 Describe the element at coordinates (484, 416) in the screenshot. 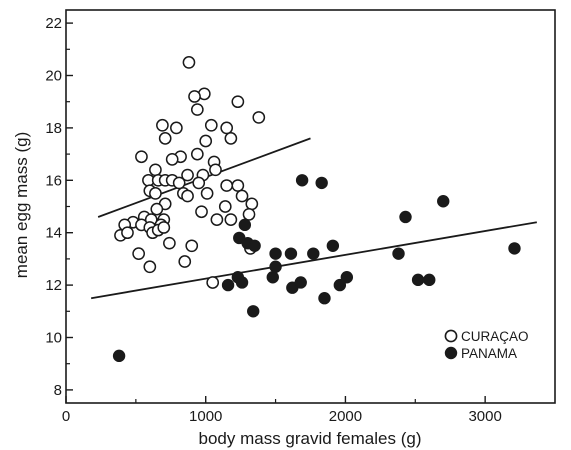

I see `x-tick-label: 3000` at that location.